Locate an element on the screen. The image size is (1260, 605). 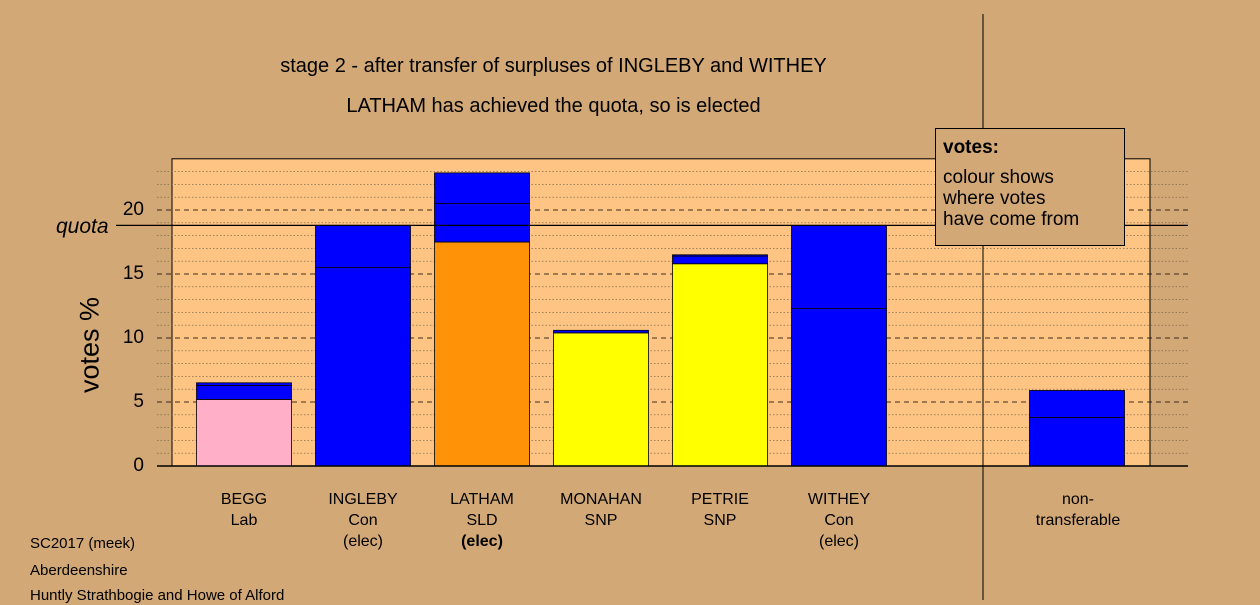
candidate-name: INGLEBY is located at coordinates (363, 499).